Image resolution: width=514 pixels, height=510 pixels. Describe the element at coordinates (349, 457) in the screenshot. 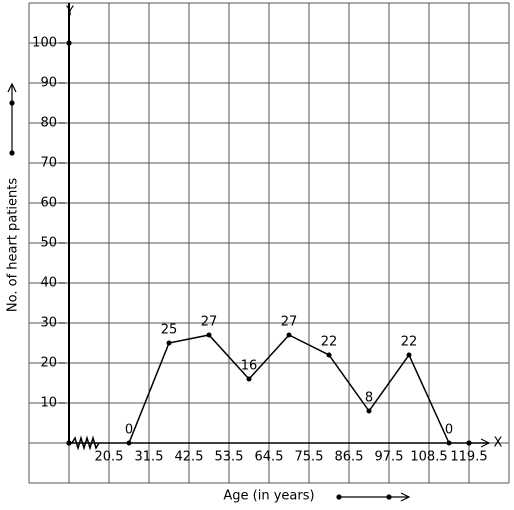

I see `x-tick-label: 86.5` at that location.